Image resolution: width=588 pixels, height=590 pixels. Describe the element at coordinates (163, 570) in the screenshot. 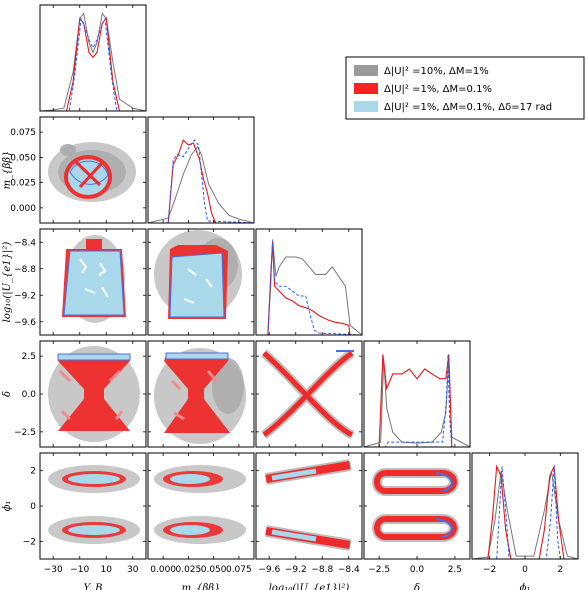

I see `x-tick-label-1: 0.000` at that location.